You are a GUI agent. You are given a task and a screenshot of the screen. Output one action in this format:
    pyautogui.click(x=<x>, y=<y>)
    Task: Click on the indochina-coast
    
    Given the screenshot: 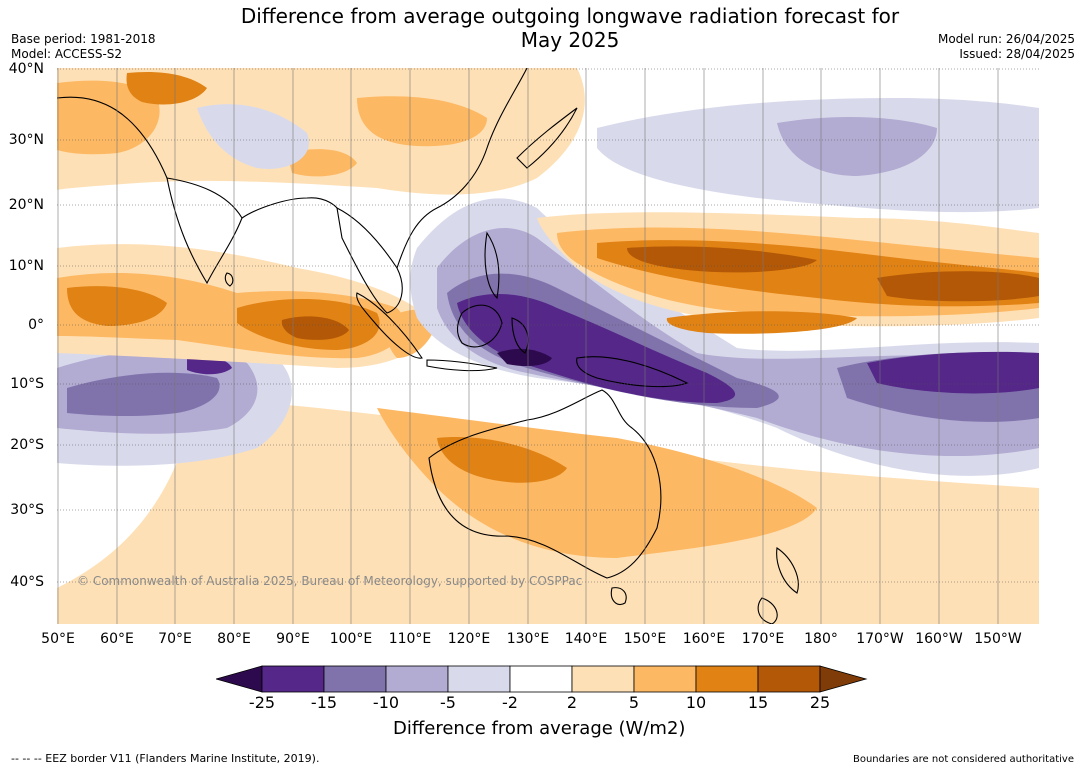 What is the action you would take?
    pyautogui.click(x=369, y=260)
    